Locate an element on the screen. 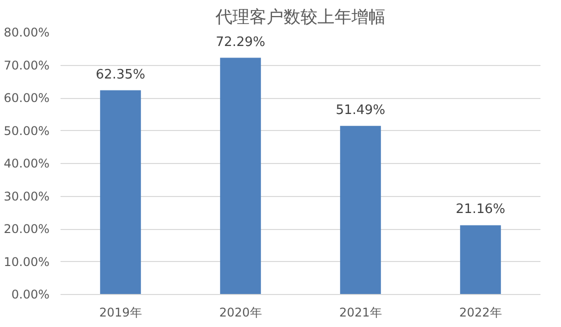 This screenshot has width=561, height=327. data-label: 51.49% is located at coordinates (361, 110).